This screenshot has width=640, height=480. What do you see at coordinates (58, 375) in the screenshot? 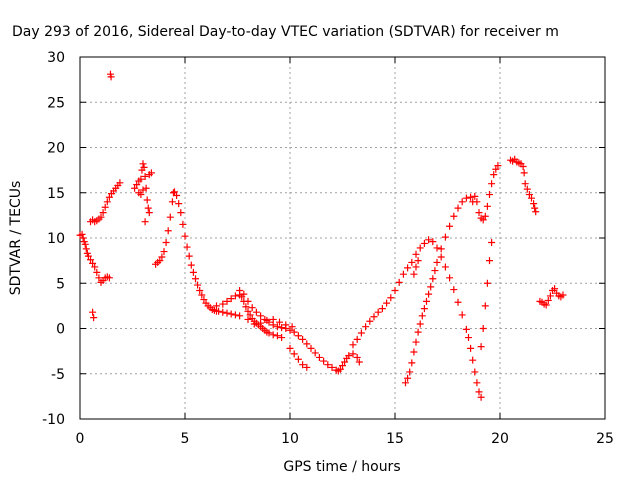
I see `y-tick-label: -5` at bounding box center [58, 375].